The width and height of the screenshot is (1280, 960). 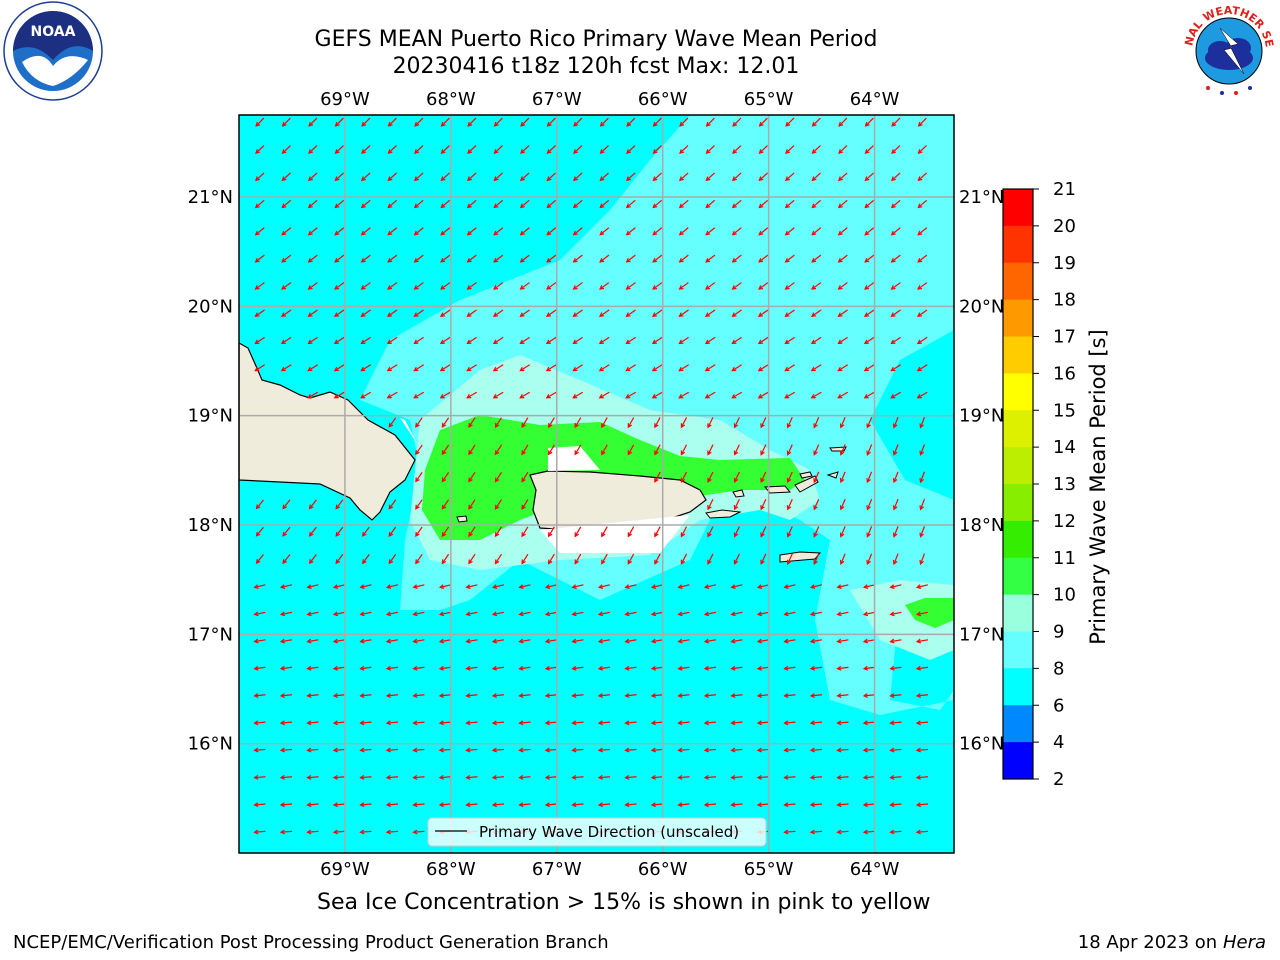 What do you see at coordinates (1018, 466) in the screenshot?
I see `colorbar-swatch` at bounding box center [1018, 466].